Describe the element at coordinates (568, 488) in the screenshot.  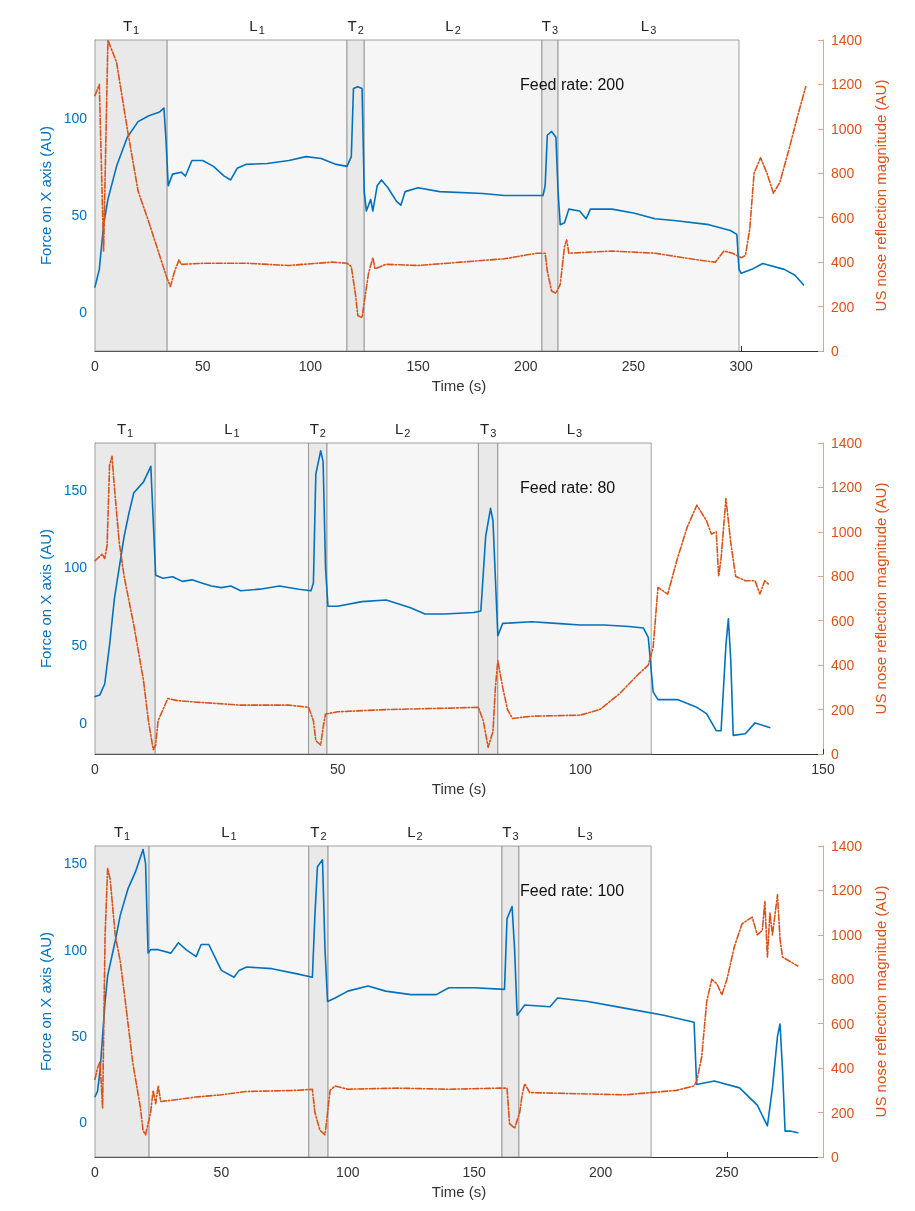
I see `annotation: Feed rate: 80` at that location.